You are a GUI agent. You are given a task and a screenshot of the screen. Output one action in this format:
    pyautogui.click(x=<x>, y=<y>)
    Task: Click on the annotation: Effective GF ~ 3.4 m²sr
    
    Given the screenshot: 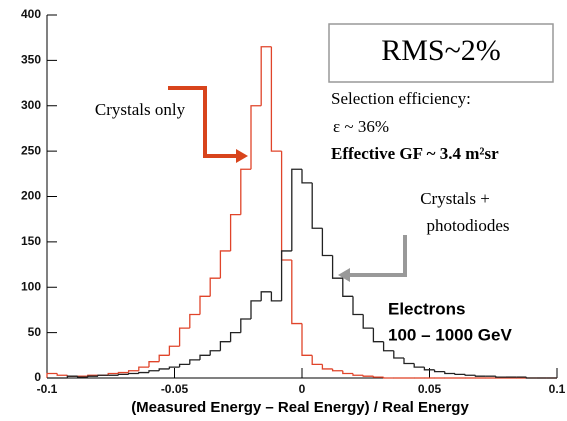 What is the action you would take?
    pyautogui.click(x=415, y=153)
    